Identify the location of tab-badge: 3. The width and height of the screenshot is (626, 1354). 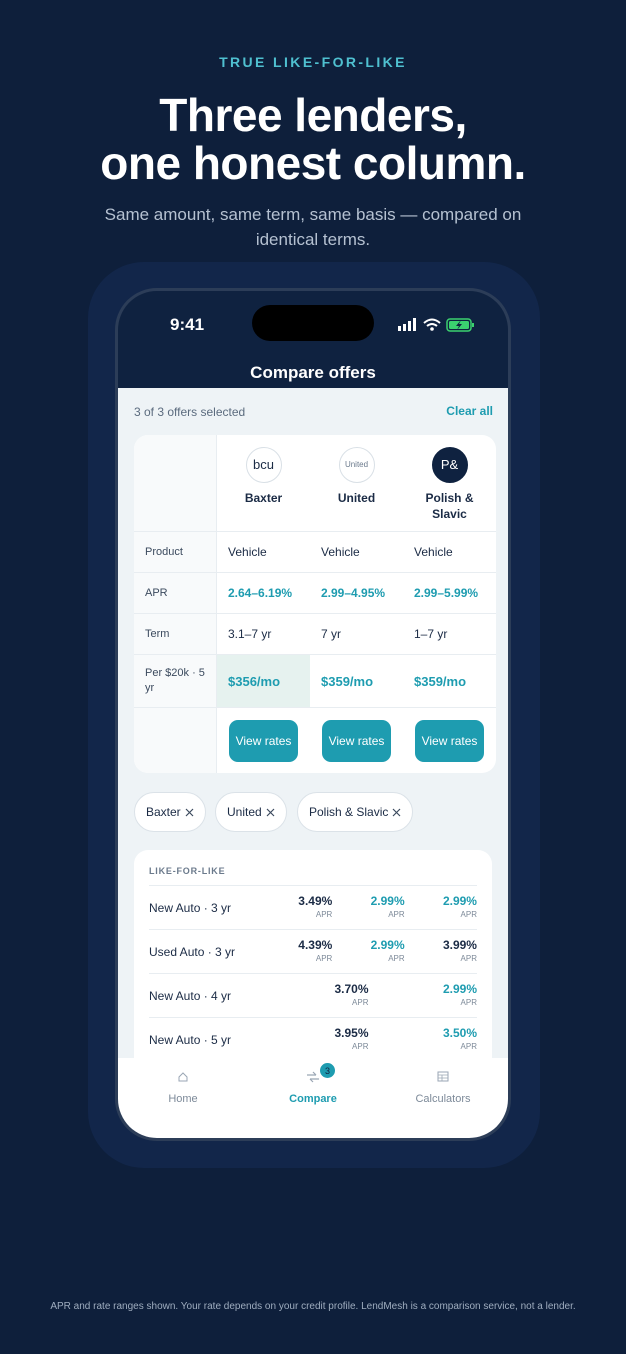
(327, 1070).